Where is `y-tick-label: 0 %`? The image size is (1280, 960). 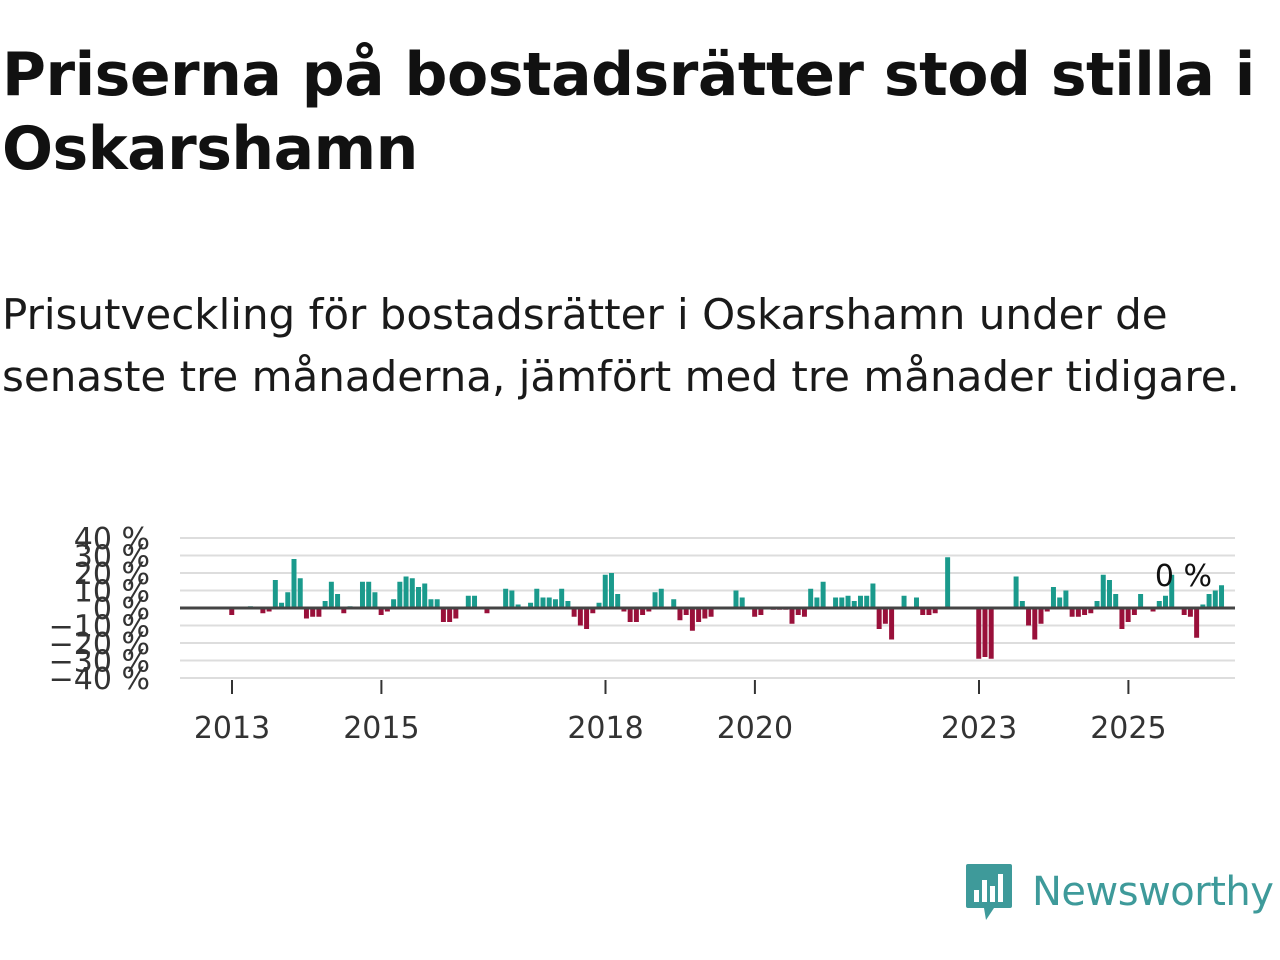
y-tick-label: 0 % is located at coordinates (121, 609).